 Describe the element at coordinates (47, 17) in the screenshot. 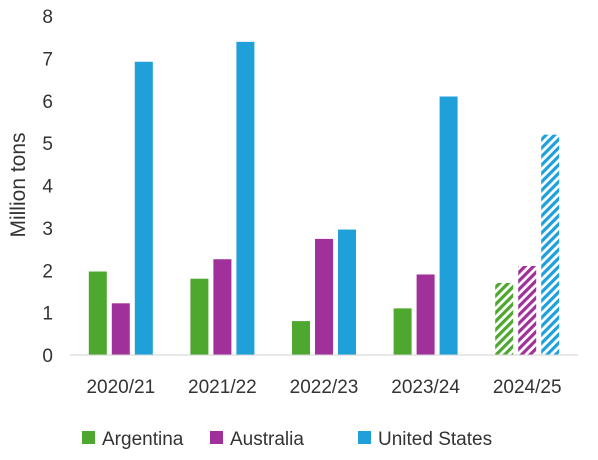

I see `y-tick-label: 8` at that location.